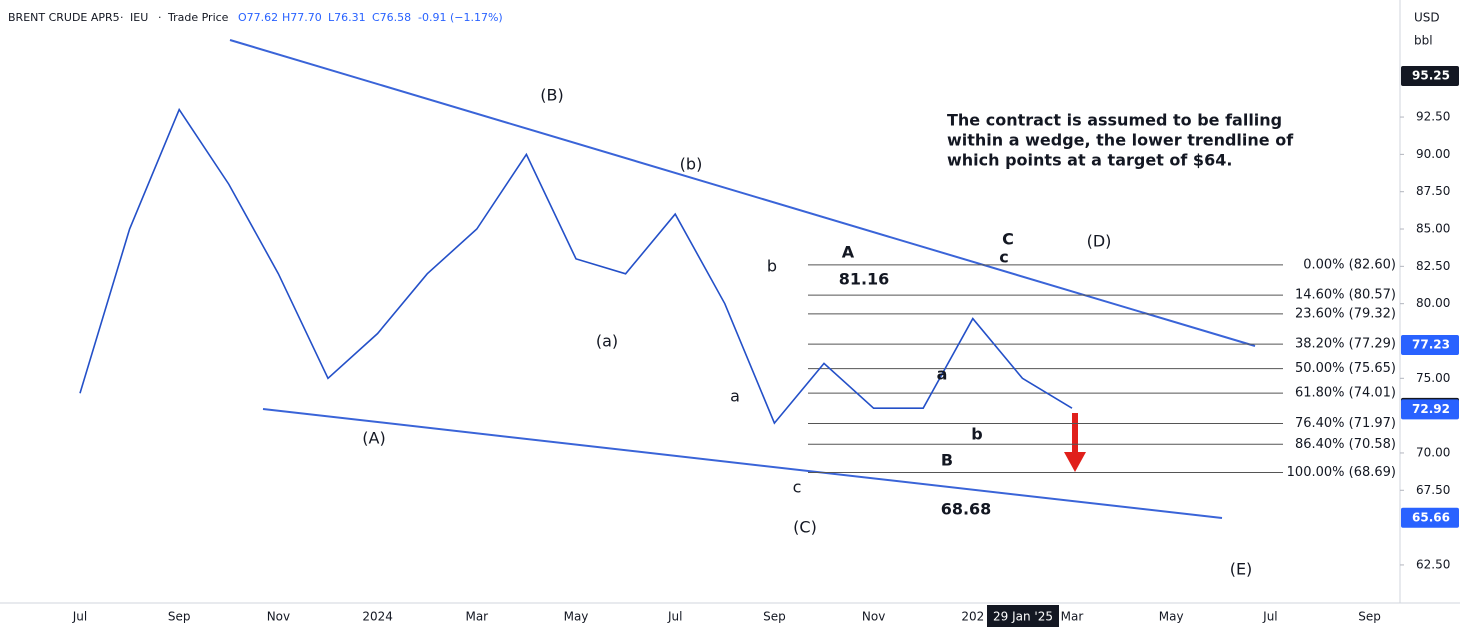 The width and height of the screenshot is (1460, 632). What do you see at coordinates (1089, 160) in the screenshot?
I see `annotation: which points at a target of $64.` at bounding box center [1089, 160].